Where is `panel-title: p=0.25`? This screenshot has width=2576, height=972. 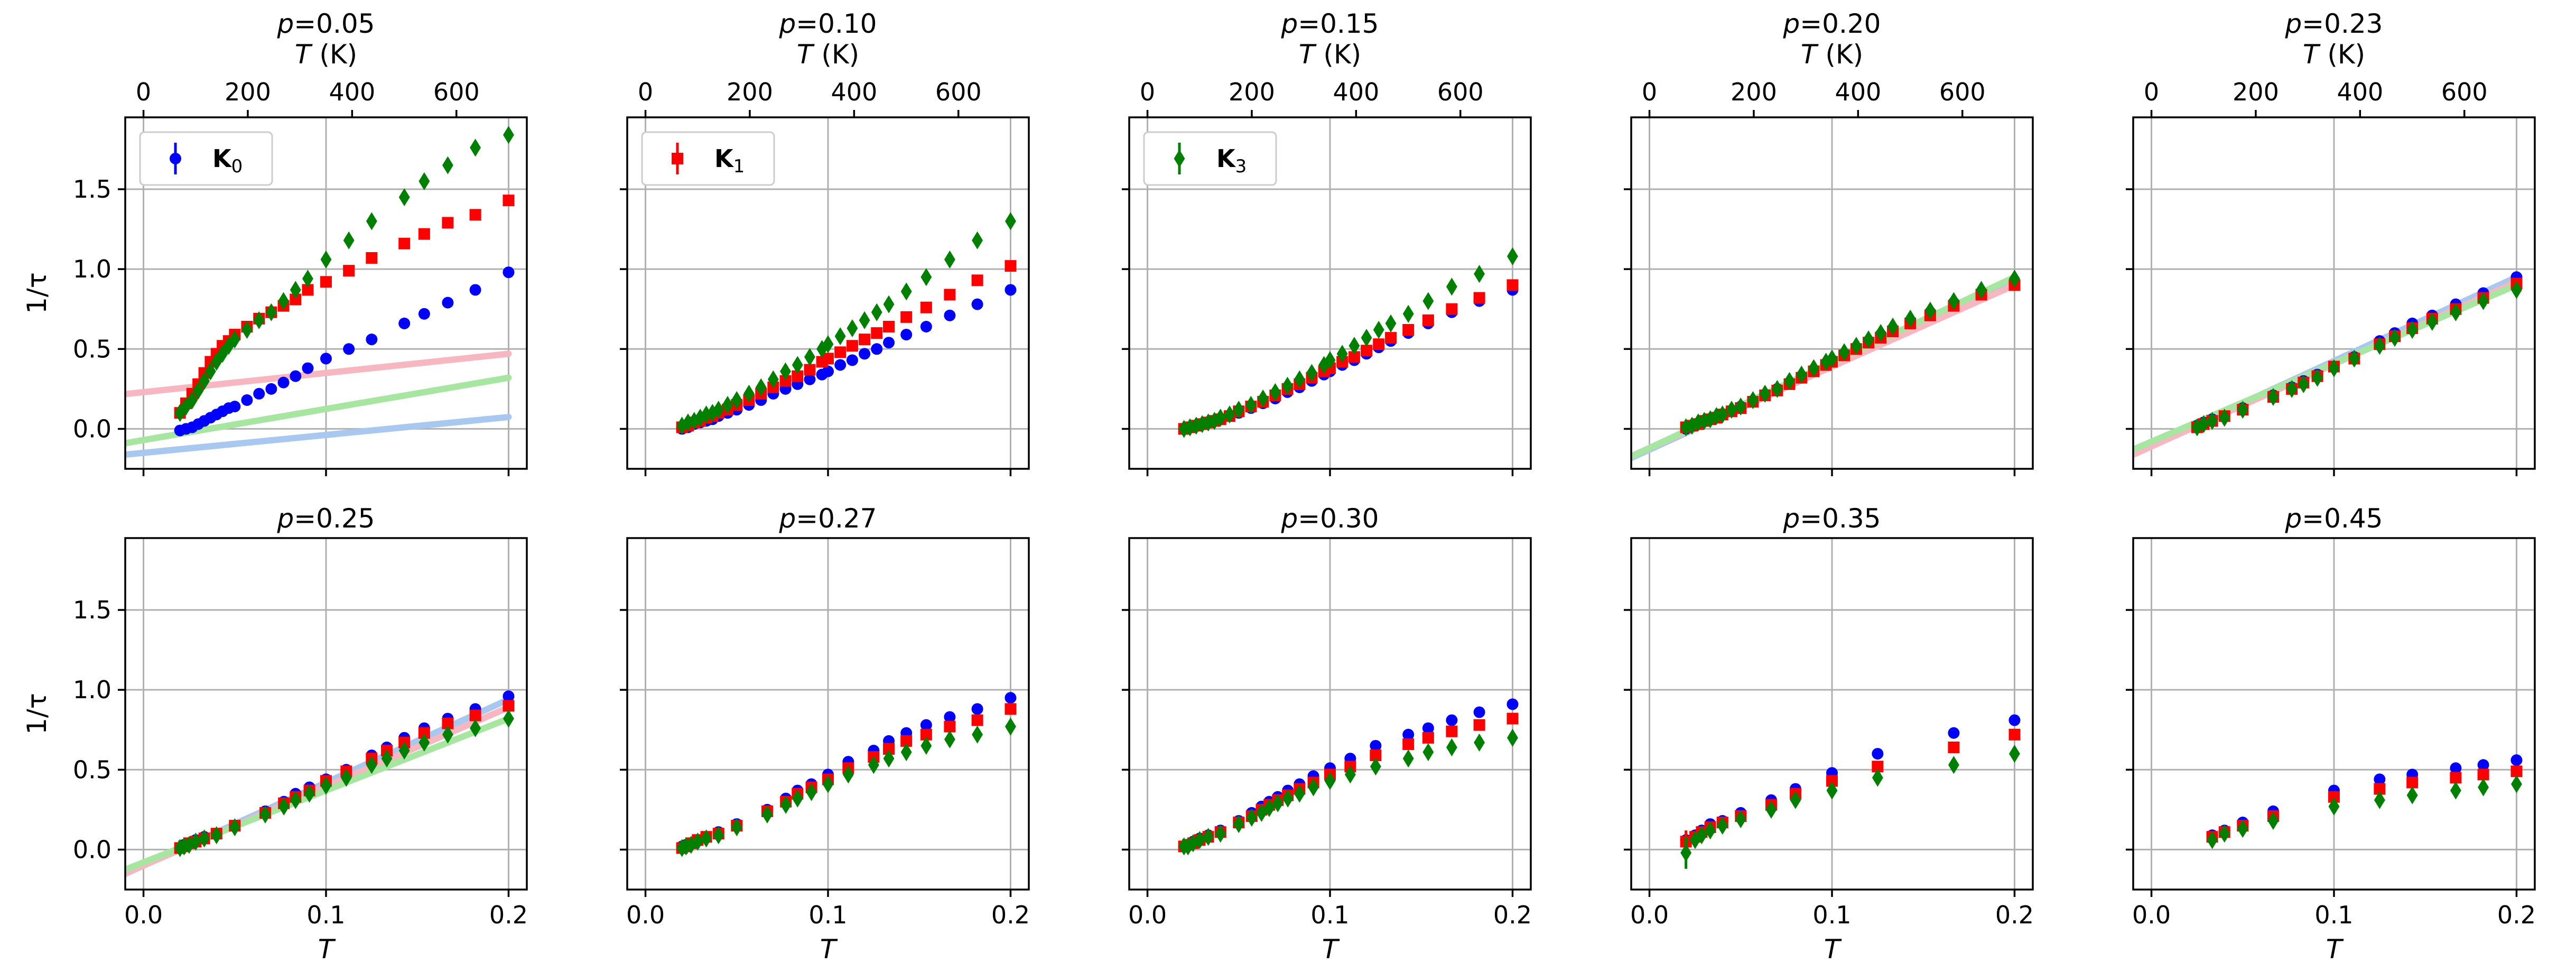 panel-title: p=0.25 is located at coordinates (326, 518).